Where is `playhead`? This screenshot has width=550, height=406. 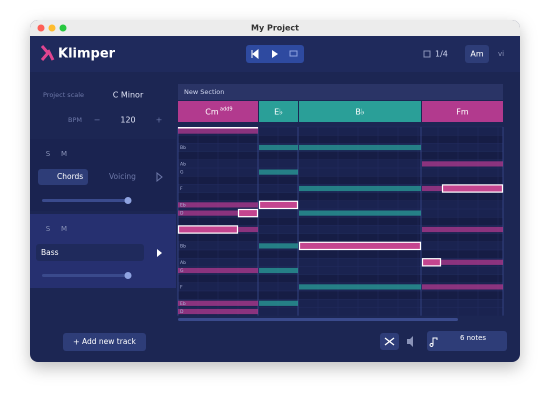 playhead is located at coordinates (218, 128).